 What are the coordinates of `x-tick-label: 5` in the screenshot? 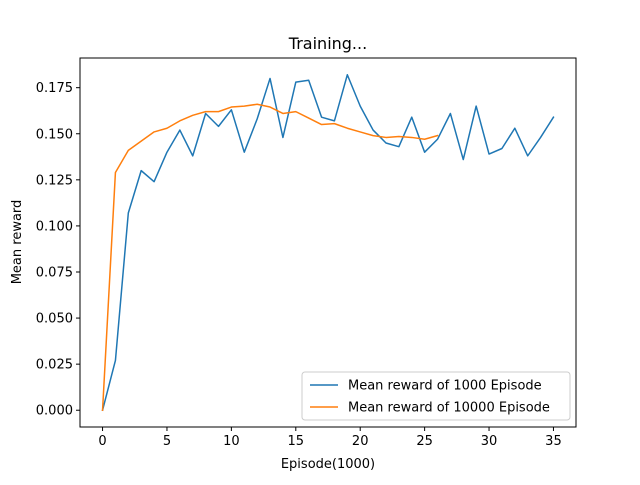 It's located at (167, 441).